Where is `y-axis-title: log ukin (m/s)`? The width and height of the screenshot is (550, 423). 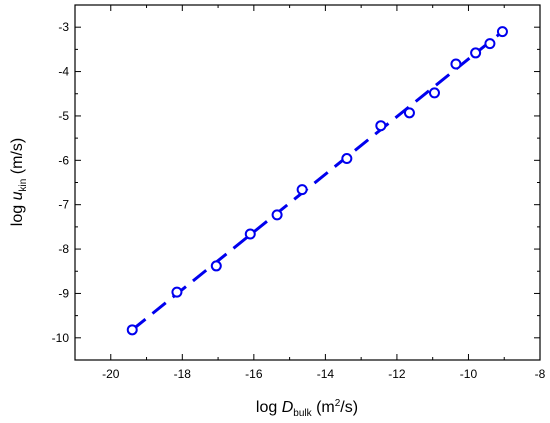 y-axis-title: log ukin (m/s) is located at coordinates (19, 182).